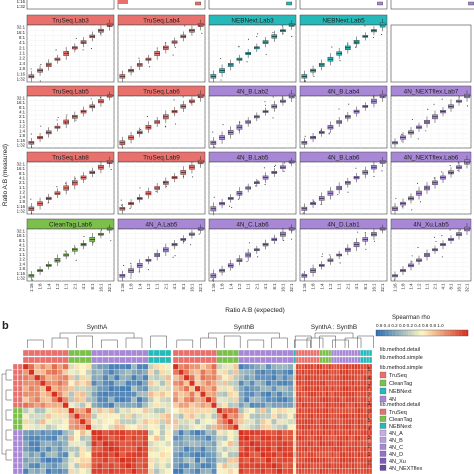 The image size is (474, 474). Describe the element at coordinates (22, 121) in the screenshot. I see `y-tick-label: 1:1` at that location.